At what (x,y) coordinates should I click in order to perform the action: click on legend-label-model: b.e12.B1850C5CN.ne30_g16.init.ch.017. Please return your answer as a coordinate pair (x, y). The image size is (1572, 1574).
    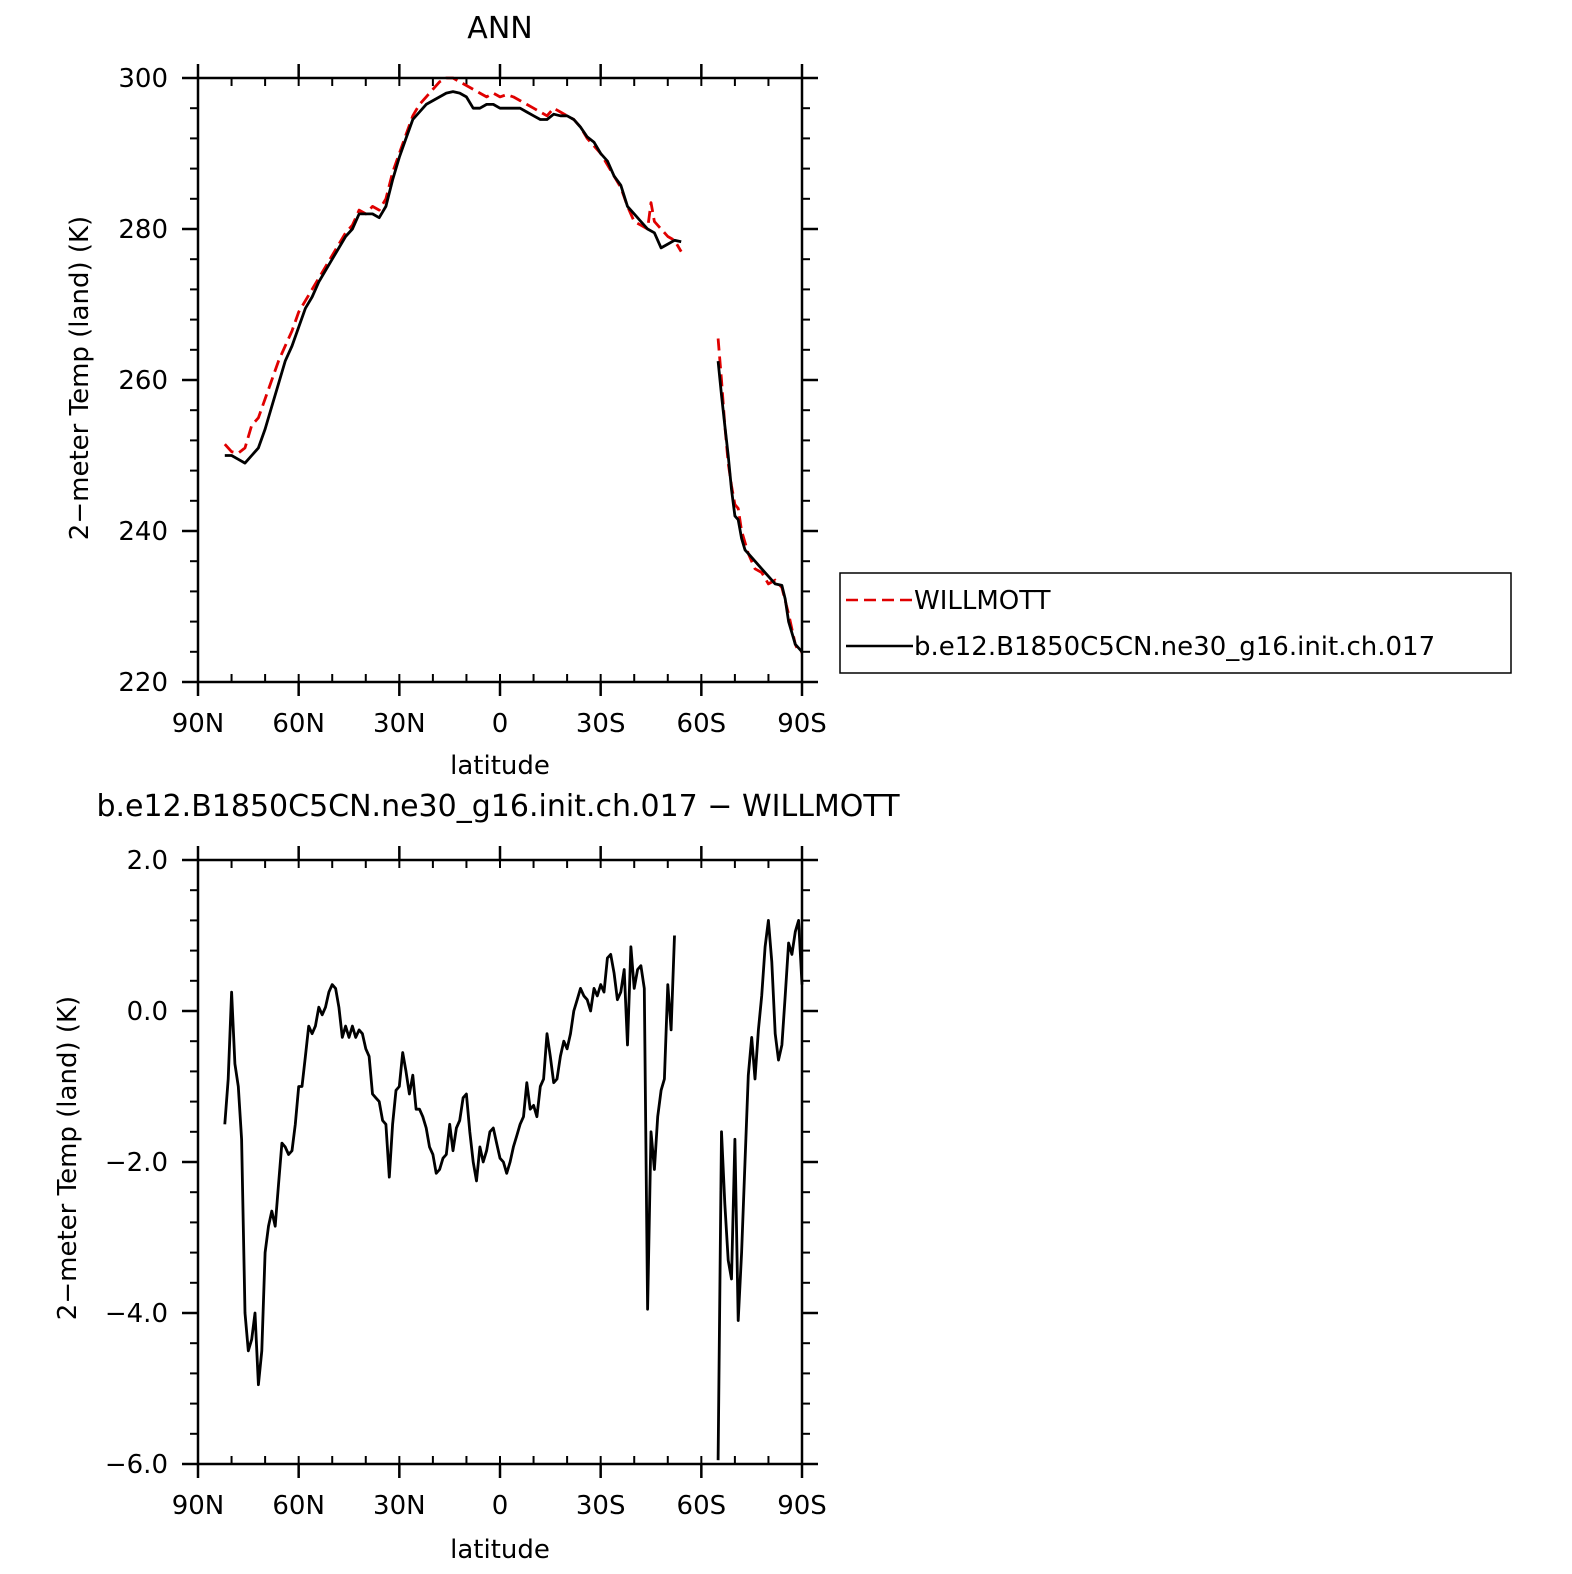
    Looking at the image, I should click on (1174, 647).